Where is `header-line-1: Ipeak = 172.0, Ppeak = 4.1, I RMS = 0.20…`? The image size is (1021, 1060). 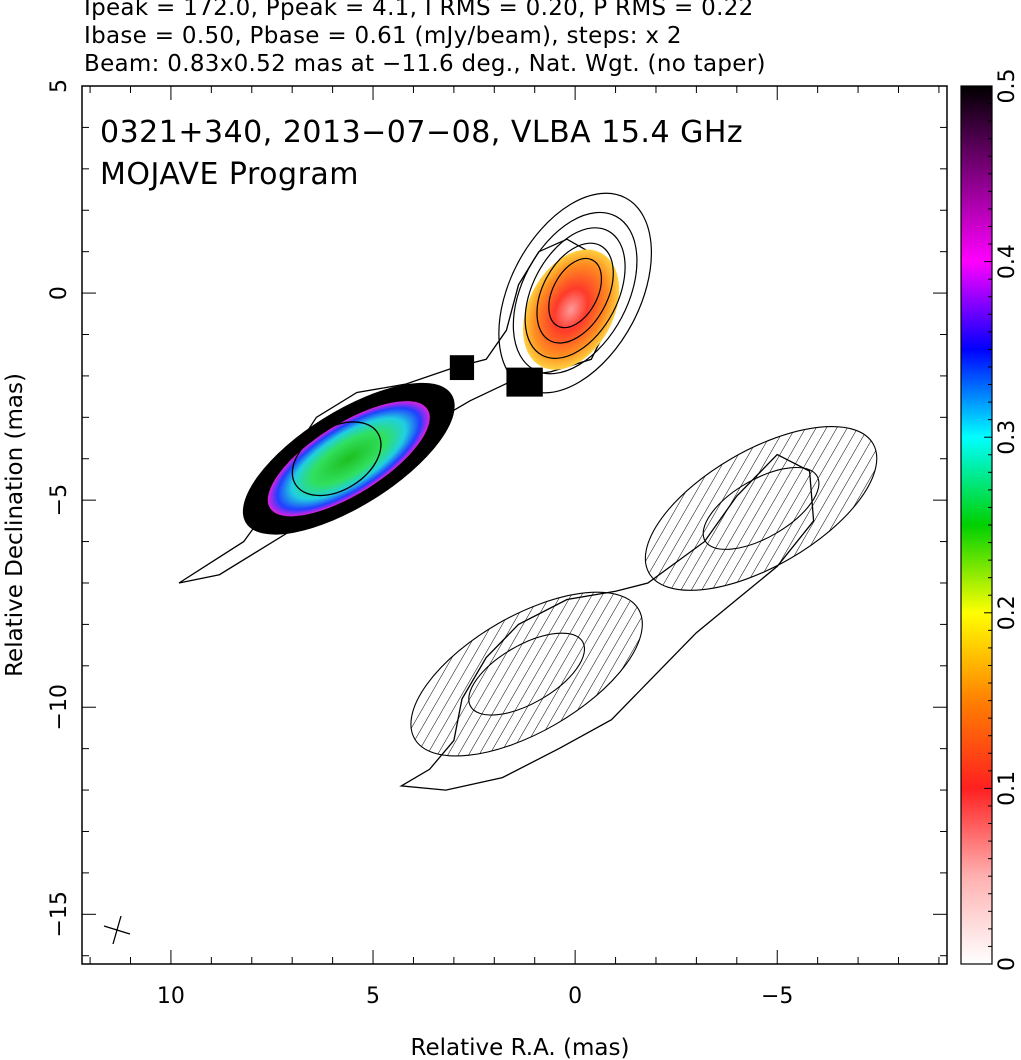 header-line-1: Ipeak = 172.0, Ppeak = 4.1, I RMS = 0.20… is located at coordinates (419, 10).